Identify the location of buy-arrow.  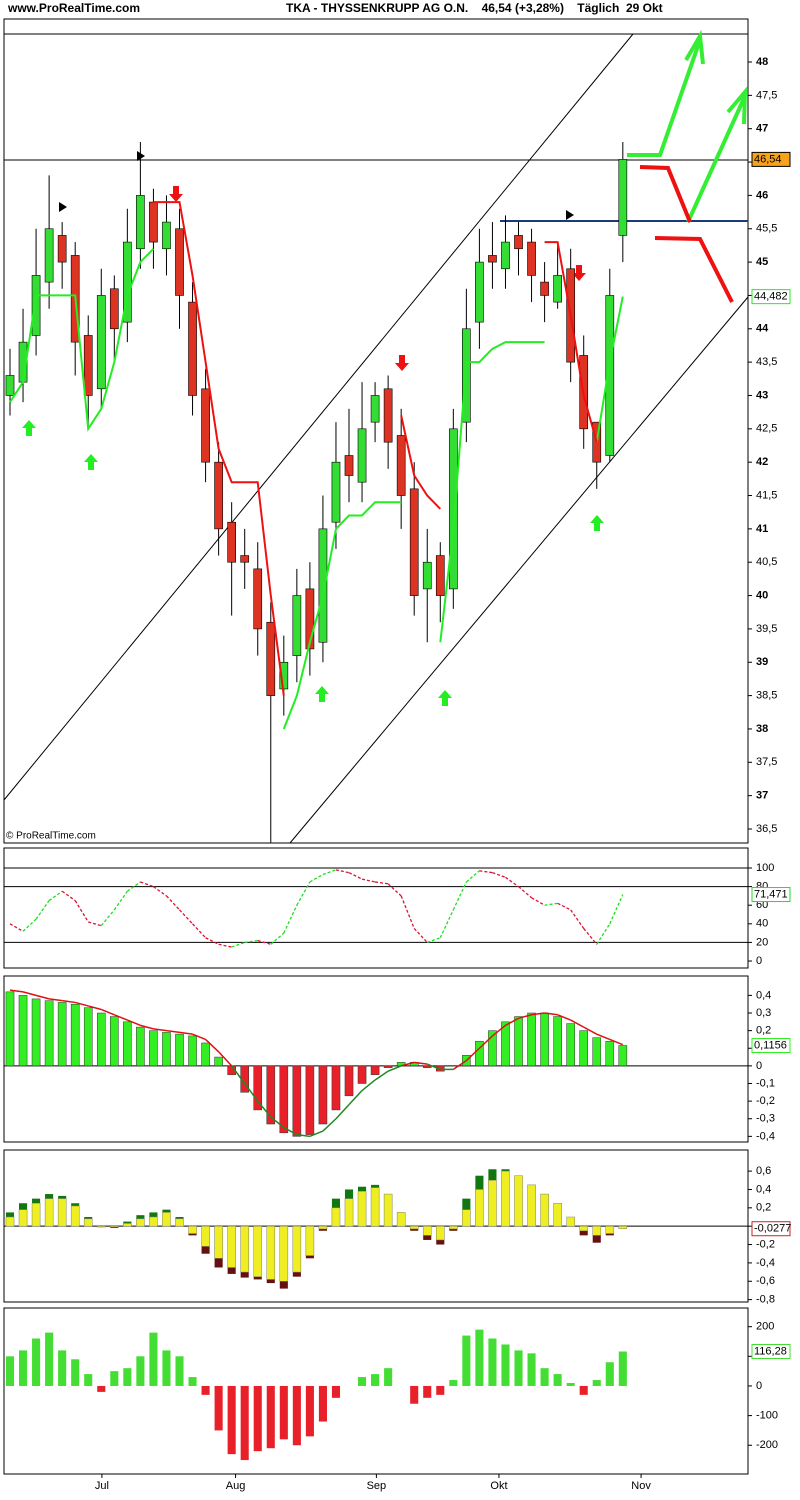
(322, 694).